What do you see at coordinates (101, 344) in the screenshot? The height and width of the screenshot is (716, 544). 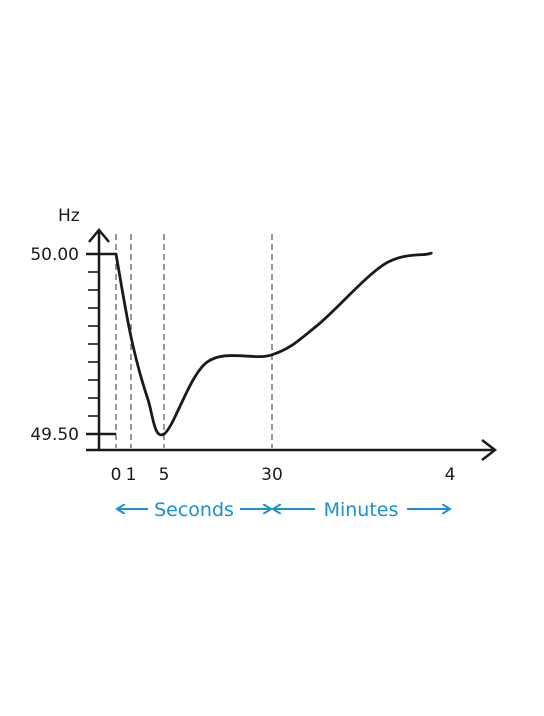 I see `y-axis-ticks` at bounding box center [101, 344].